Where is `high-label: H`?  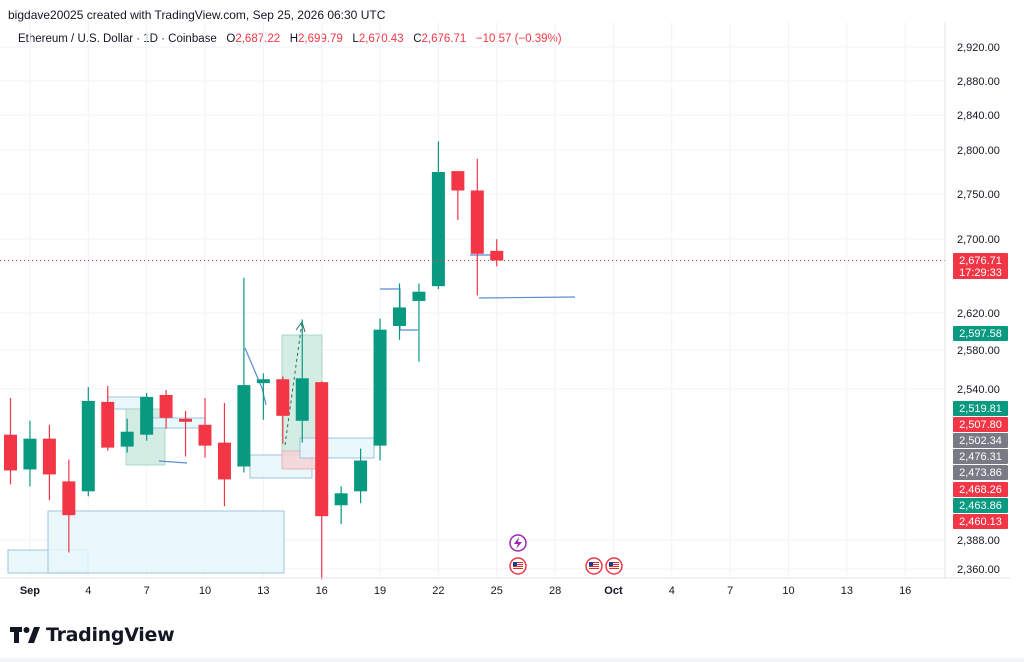
high-label: H is located at coordinates (294, 39).